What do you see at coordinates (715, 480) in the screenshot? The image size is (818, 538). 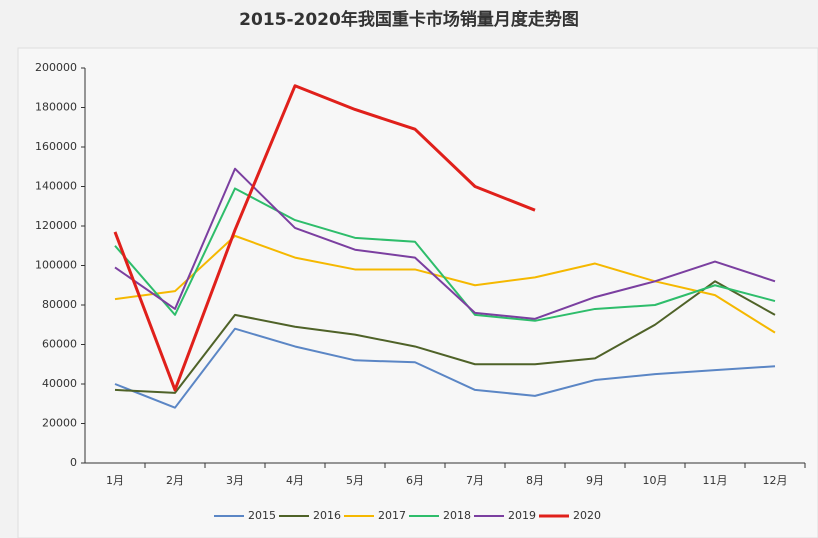 I see `x-tick-label: 11月` at bounding box center [715, 480].